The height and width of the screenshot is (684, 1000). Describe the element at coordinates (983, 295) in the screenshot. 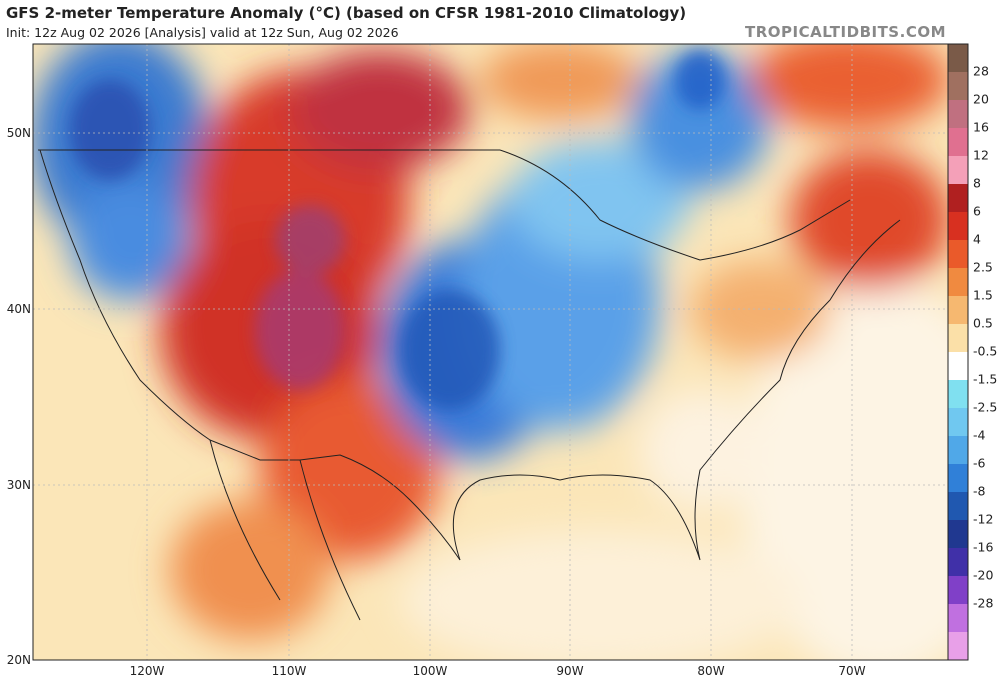

I see `colorbar-label: 1.5` at that location.